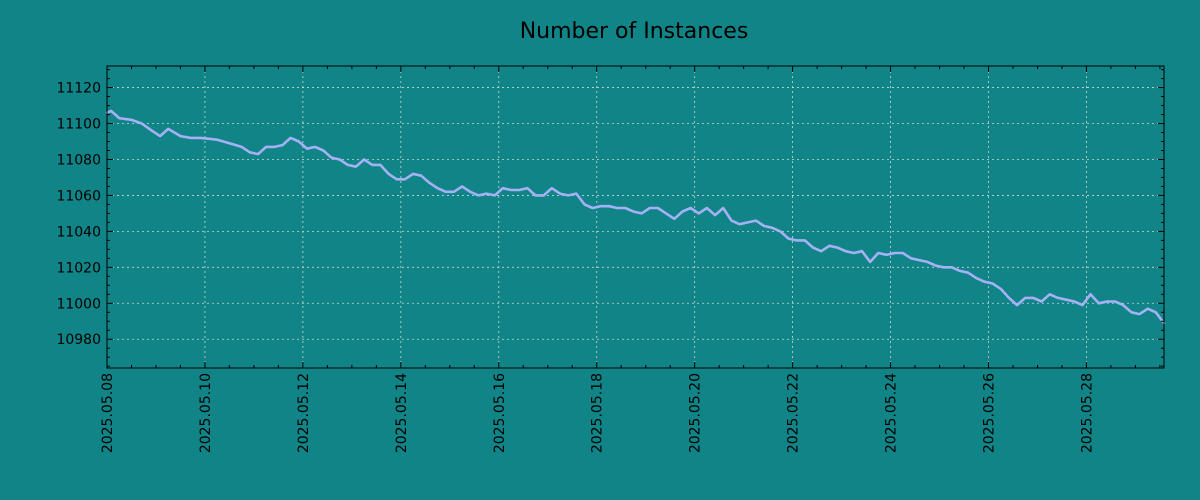 Image resolution: width=1200 pixels, height=500 pixels. I want to click on y-tick-label: 11120, so click(78, 89).